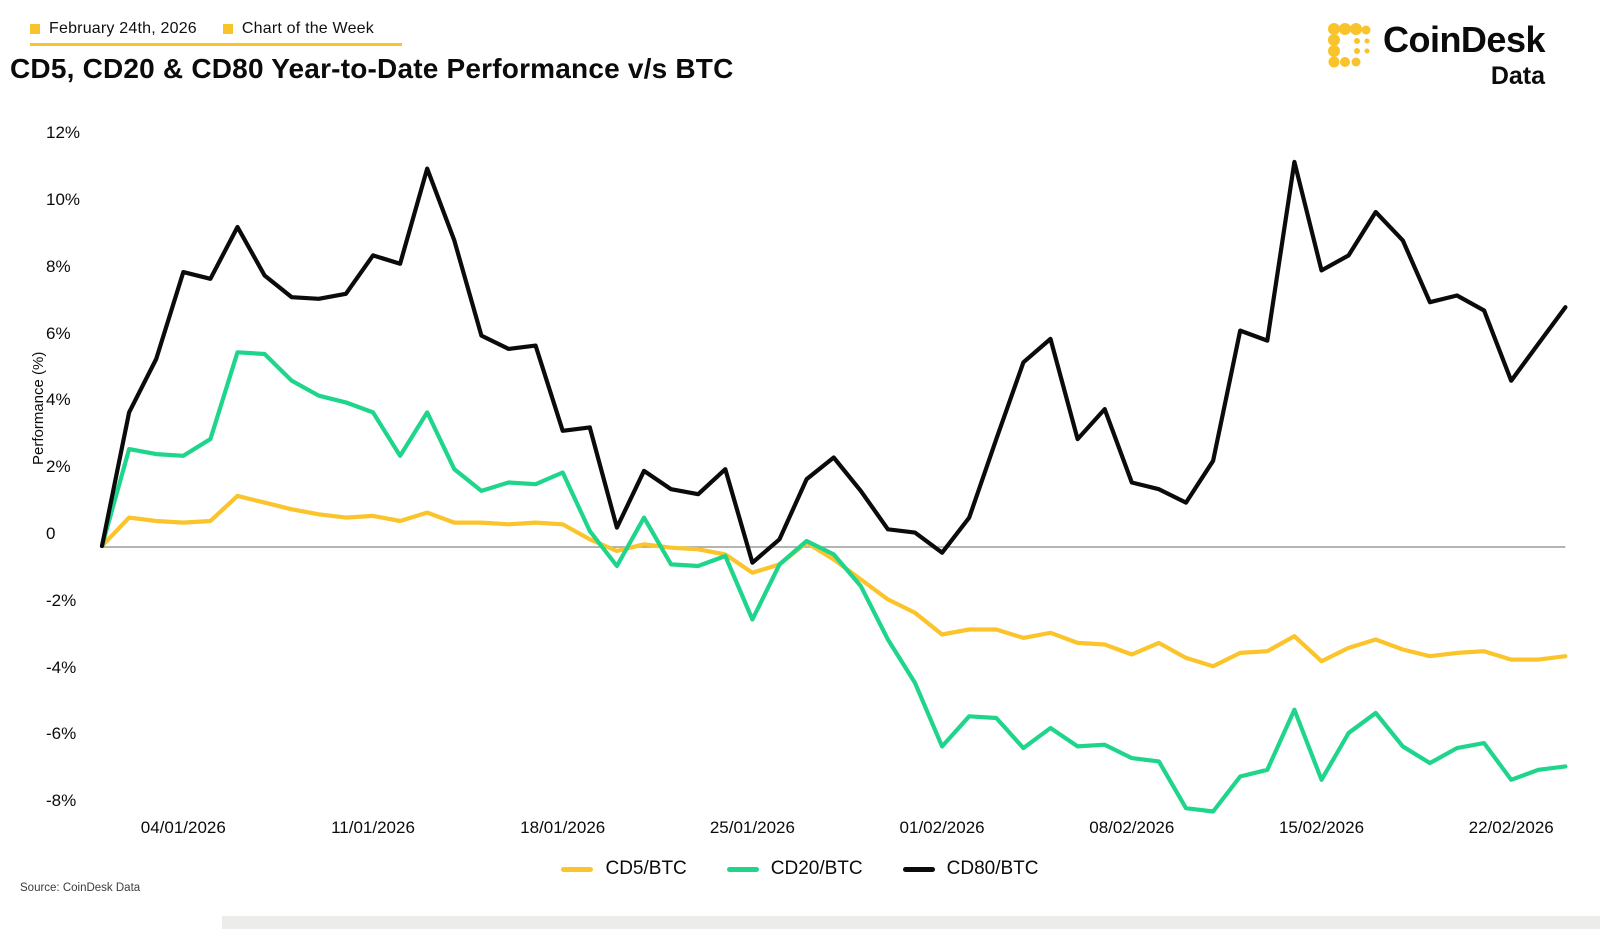 The image size is (1600, 929). Describe the element at coordinates (183, 827) in the screenshot. I see `x-tick-label: 04/01/2026` at that location.